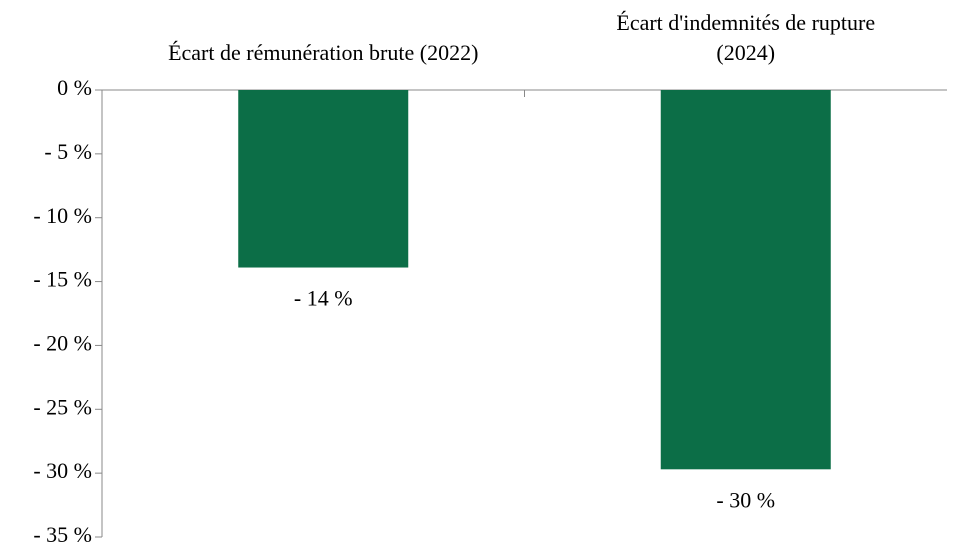 The image size is (954, 549). What do you see at coordinates (62, 406) in the screenshot?
I see `y-tick-label: - 25 %` at bounding box center [62, 406].